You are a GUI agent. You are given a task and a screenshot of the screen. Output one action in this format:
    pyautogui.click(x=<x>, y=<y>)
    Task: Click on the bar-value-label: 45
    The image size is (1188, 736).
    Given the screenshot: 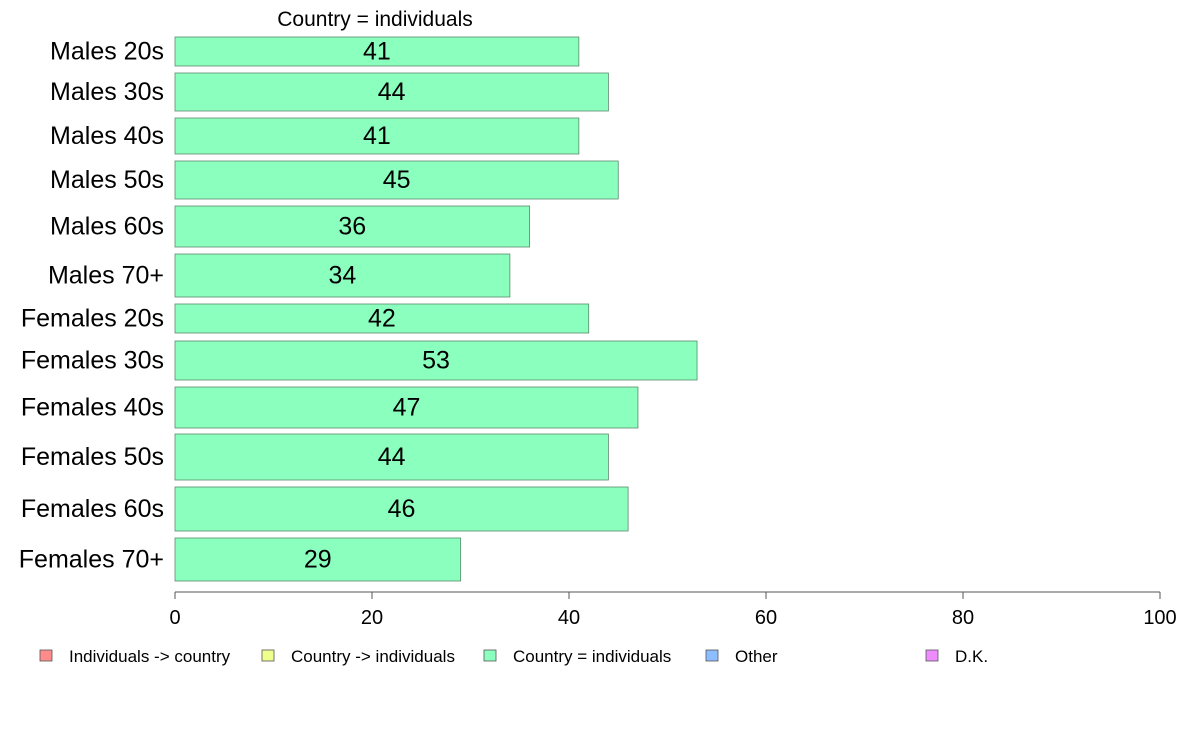 What is the action you would take?
    pyautogui.click(x=397, y=180)
    